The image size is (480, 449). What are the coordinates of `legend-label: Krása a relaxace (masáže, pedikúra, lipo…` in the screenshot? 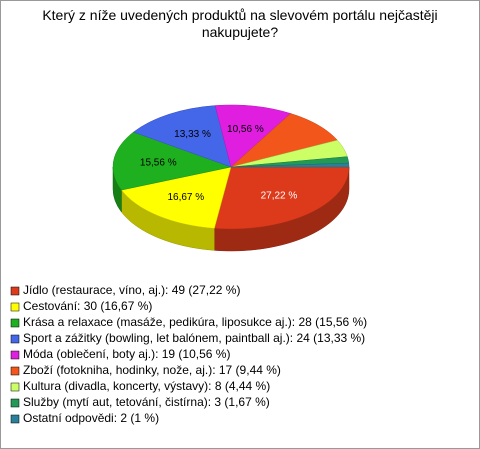 It's located at (195, 322).